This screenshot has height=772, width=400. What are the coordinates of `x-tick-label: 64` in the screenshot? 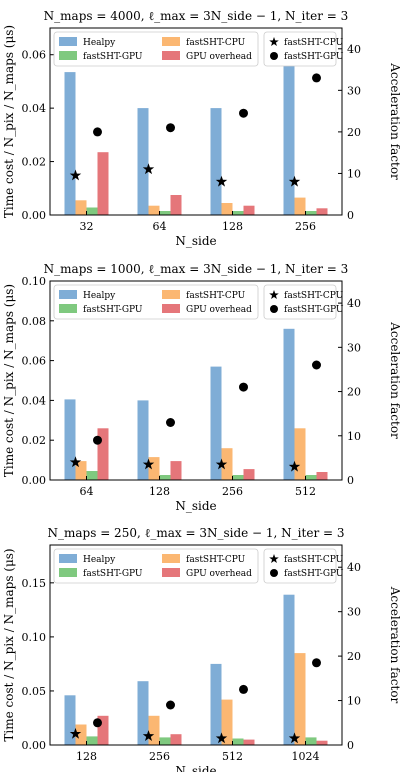 It's located at (160, 226).